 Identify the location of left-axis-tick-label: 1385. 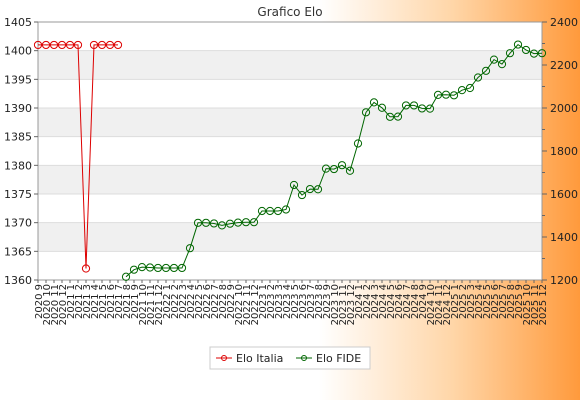
(18, 137).